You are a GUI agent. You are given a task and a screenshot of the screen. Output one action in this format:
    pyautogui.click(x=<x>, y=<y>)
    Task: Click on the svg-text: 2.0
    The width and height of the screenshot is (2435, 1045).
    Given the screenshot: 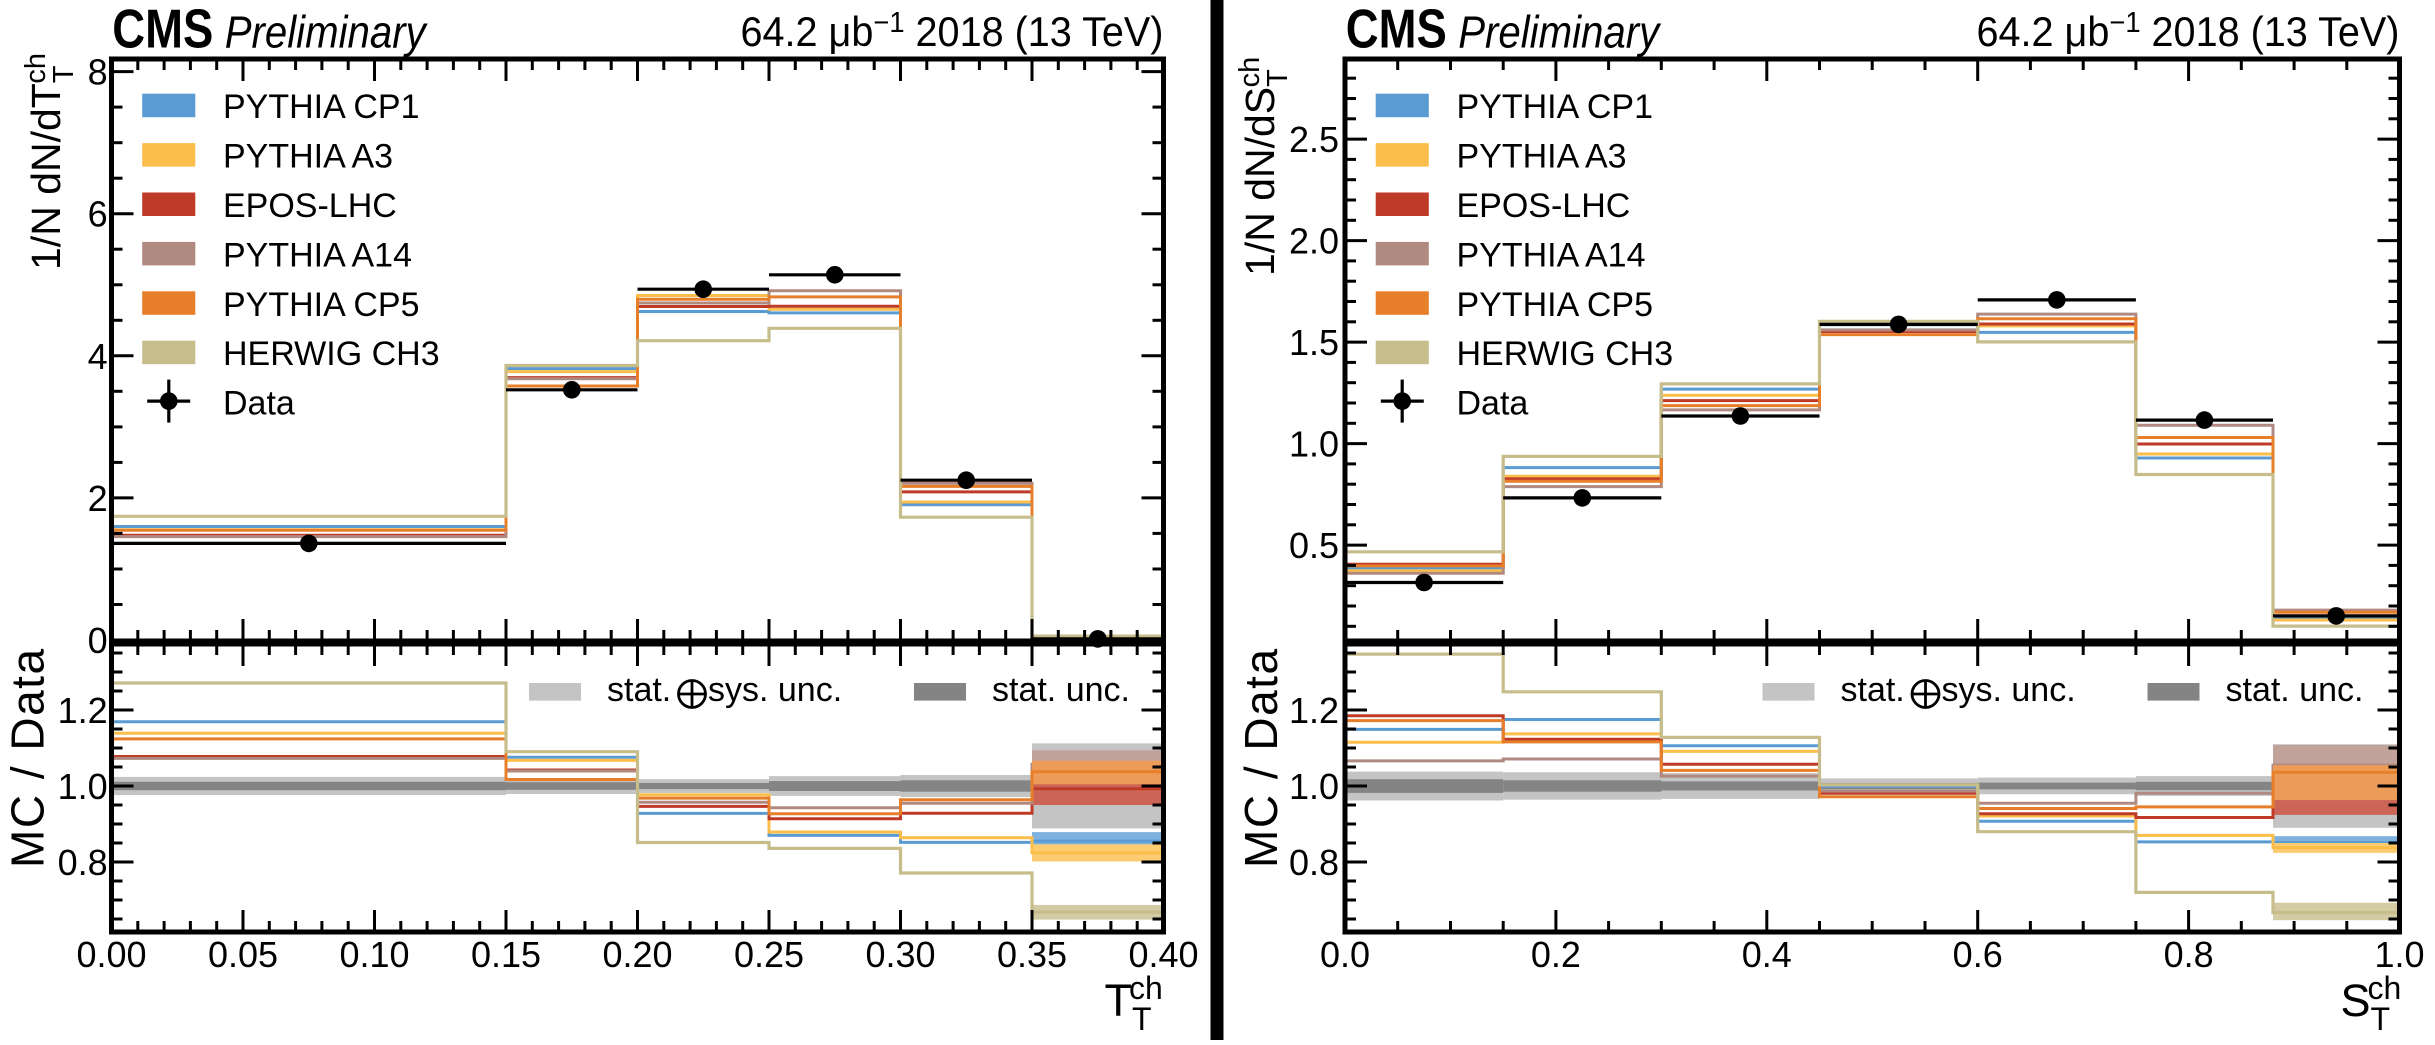 What is the action you would take?
    pyautogui.click(x=1314, y=241)
    